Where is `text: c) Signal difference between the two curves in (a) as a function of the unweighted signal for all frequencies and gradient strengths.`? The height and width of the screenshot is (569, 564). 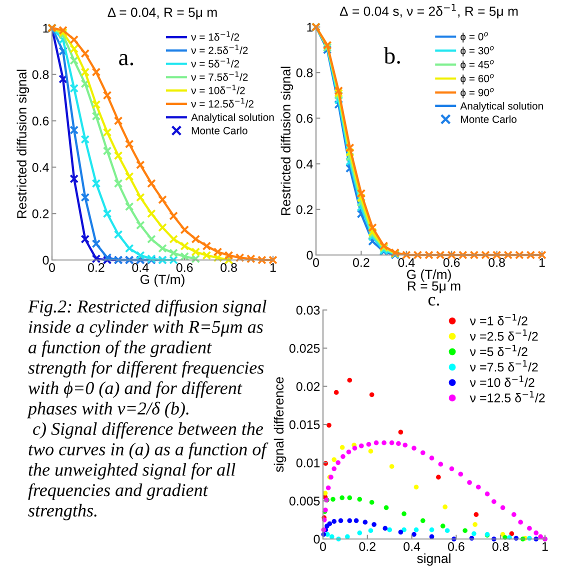
text: c) Signal difference between the two curves in (a) as a function of the unweighted signal for all frequencies and gradient strengths. is located at coordinates (148, 471).